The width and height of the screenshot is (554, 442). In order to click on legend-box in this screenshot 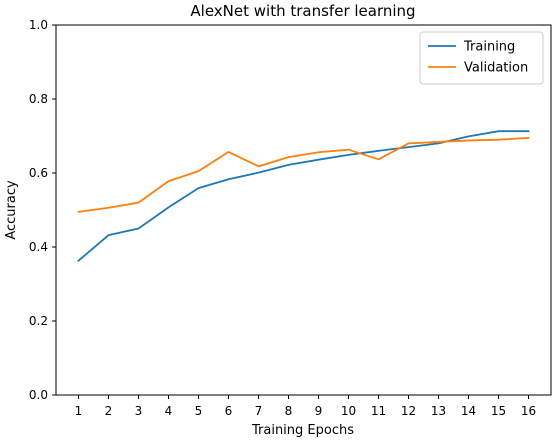, I will do `click(481, 58)`.